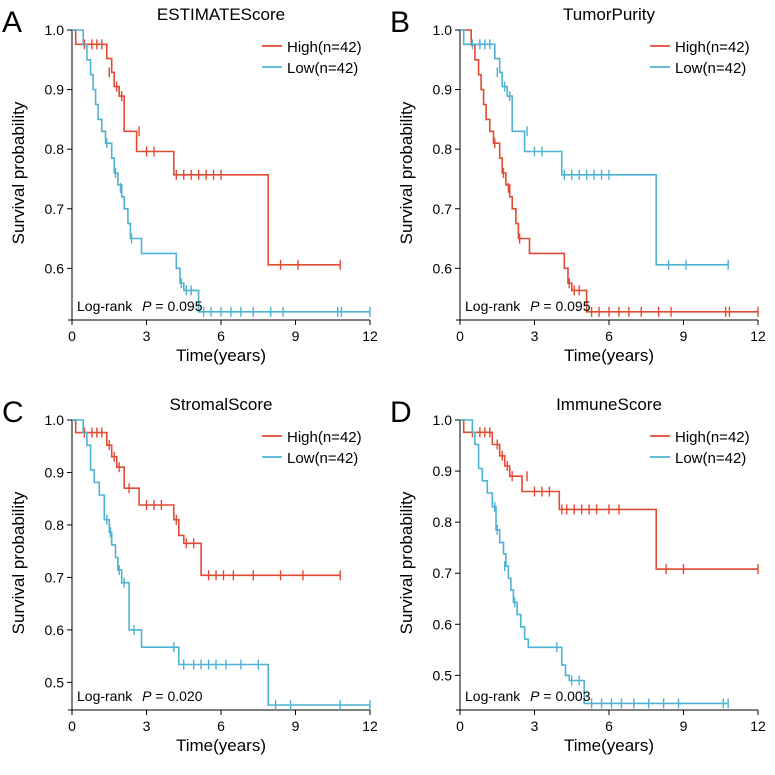 The height and width of the screenshot is (775, 775). I want to click on panel-label: D, so click(401, 412).